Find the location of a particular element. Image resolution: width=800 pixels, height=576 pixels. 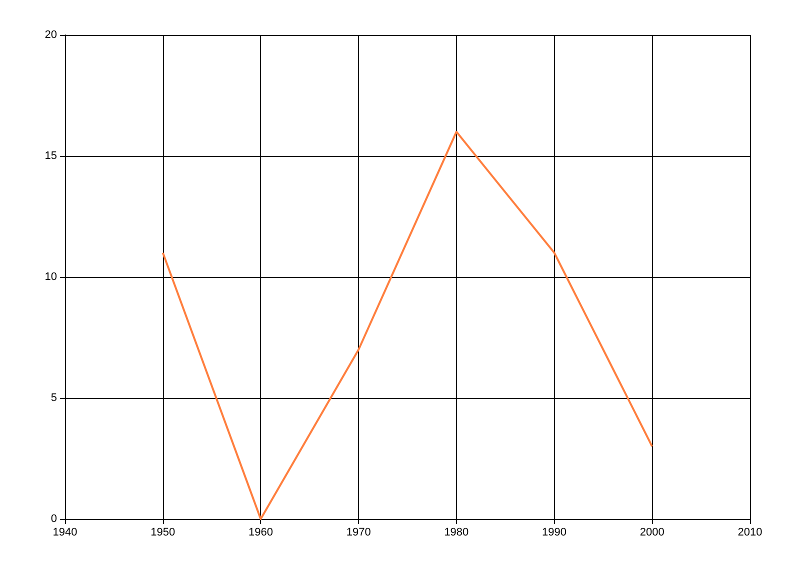

y-tick-label: 15 is located at coordinates (50, 156).